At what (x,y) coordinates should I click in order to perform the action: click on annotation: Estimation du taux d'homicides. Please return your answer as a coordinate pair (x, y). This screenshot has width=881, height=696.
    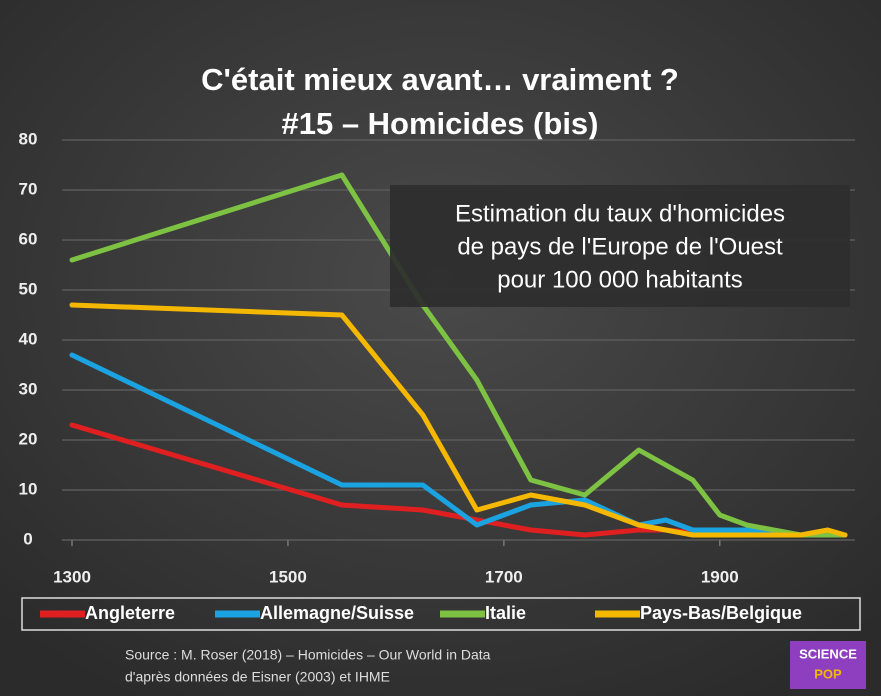
    Looking at the image, I should click on (620, 213).